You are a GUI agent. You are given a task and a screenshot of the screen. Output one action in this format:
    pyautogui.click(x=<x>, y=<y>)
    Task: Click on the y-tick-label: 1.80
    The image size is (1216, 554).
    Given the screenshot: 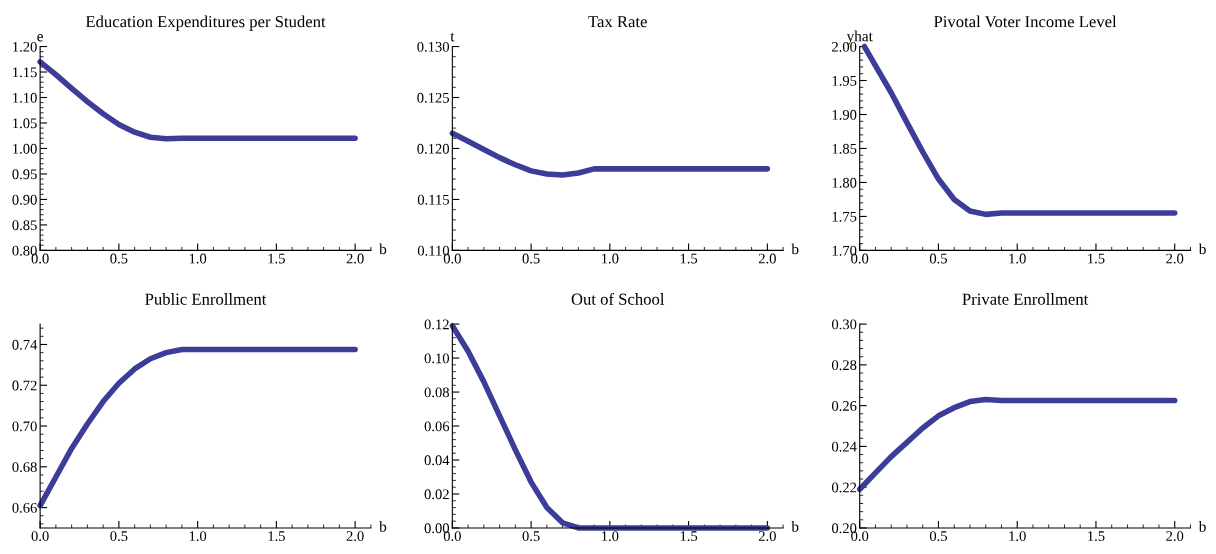 What is the action you would take?
    pyautogui.click(x=844, y=182)
    